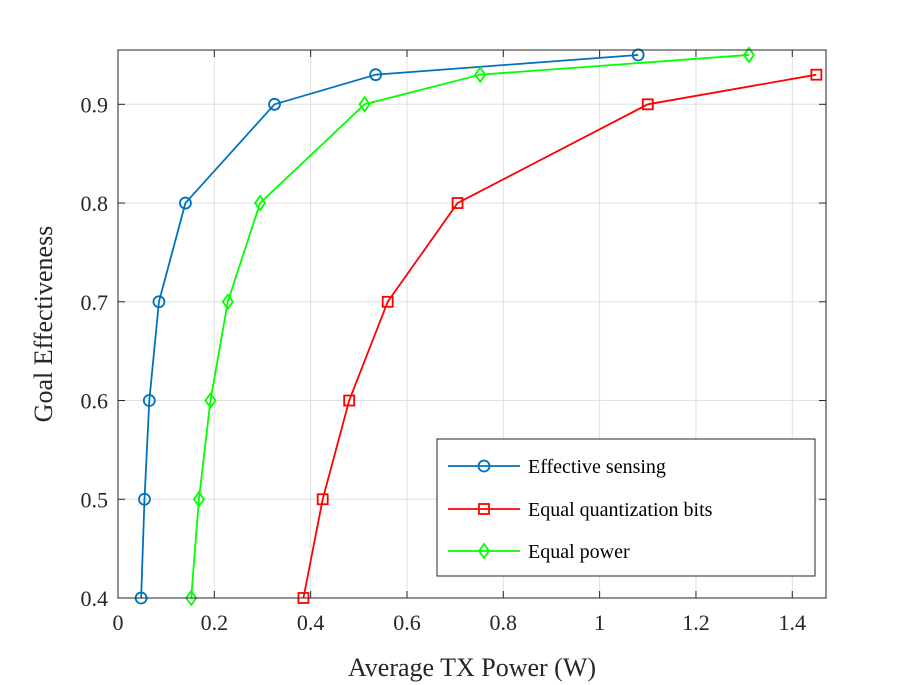 The height and width of the screenshot is (685, 913). Describe the element at coordinates (95, 203) in the screenshot. I see `y-tick-label: 0.8` at that location.